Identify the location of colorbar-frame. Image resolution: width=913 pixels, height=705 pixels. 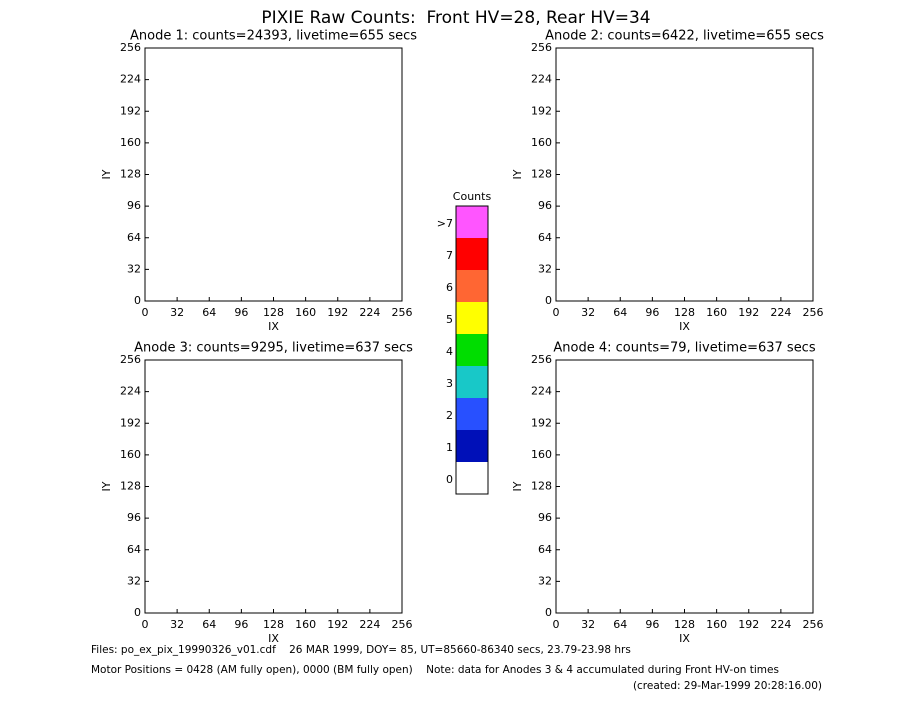
(472, 350).